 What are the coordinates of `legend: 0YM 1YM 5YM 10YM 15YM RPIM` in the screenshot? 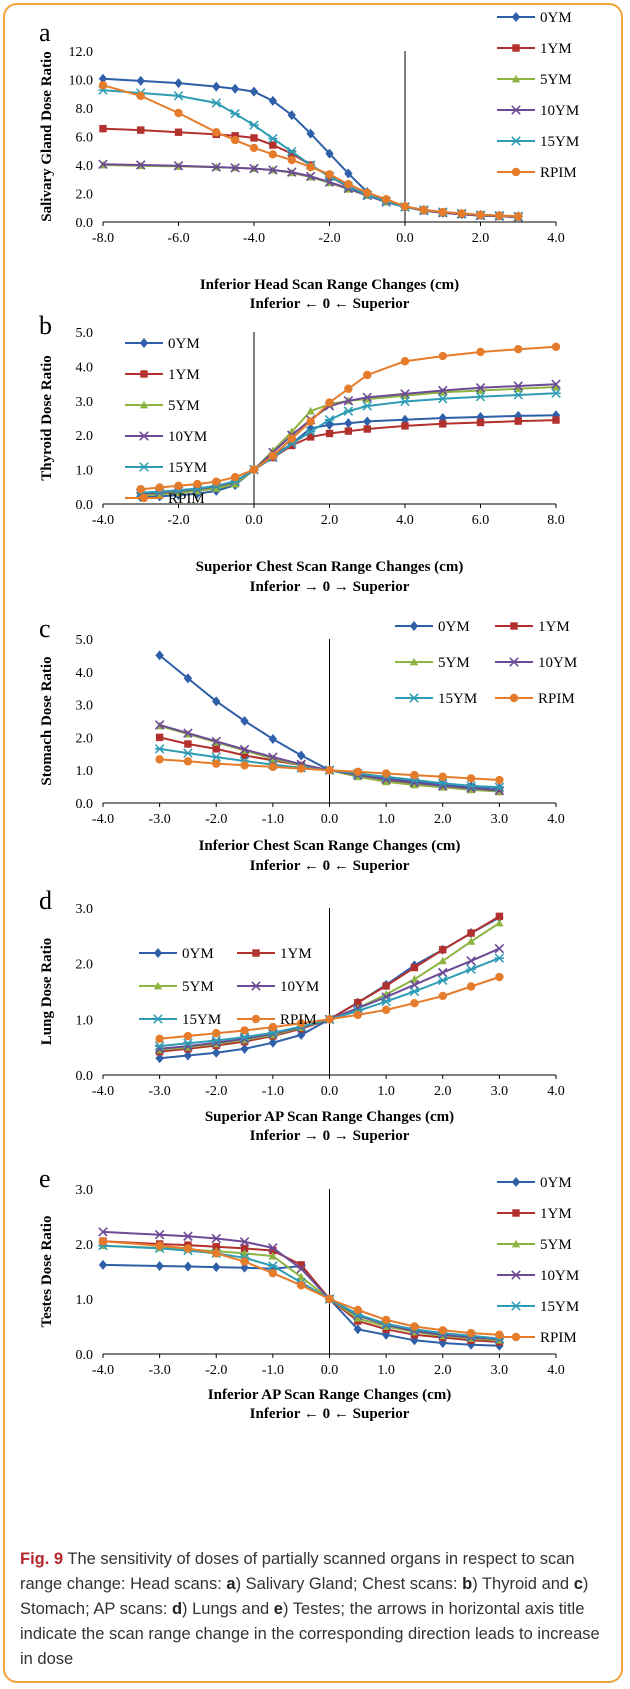 It's located at (538, 1260).